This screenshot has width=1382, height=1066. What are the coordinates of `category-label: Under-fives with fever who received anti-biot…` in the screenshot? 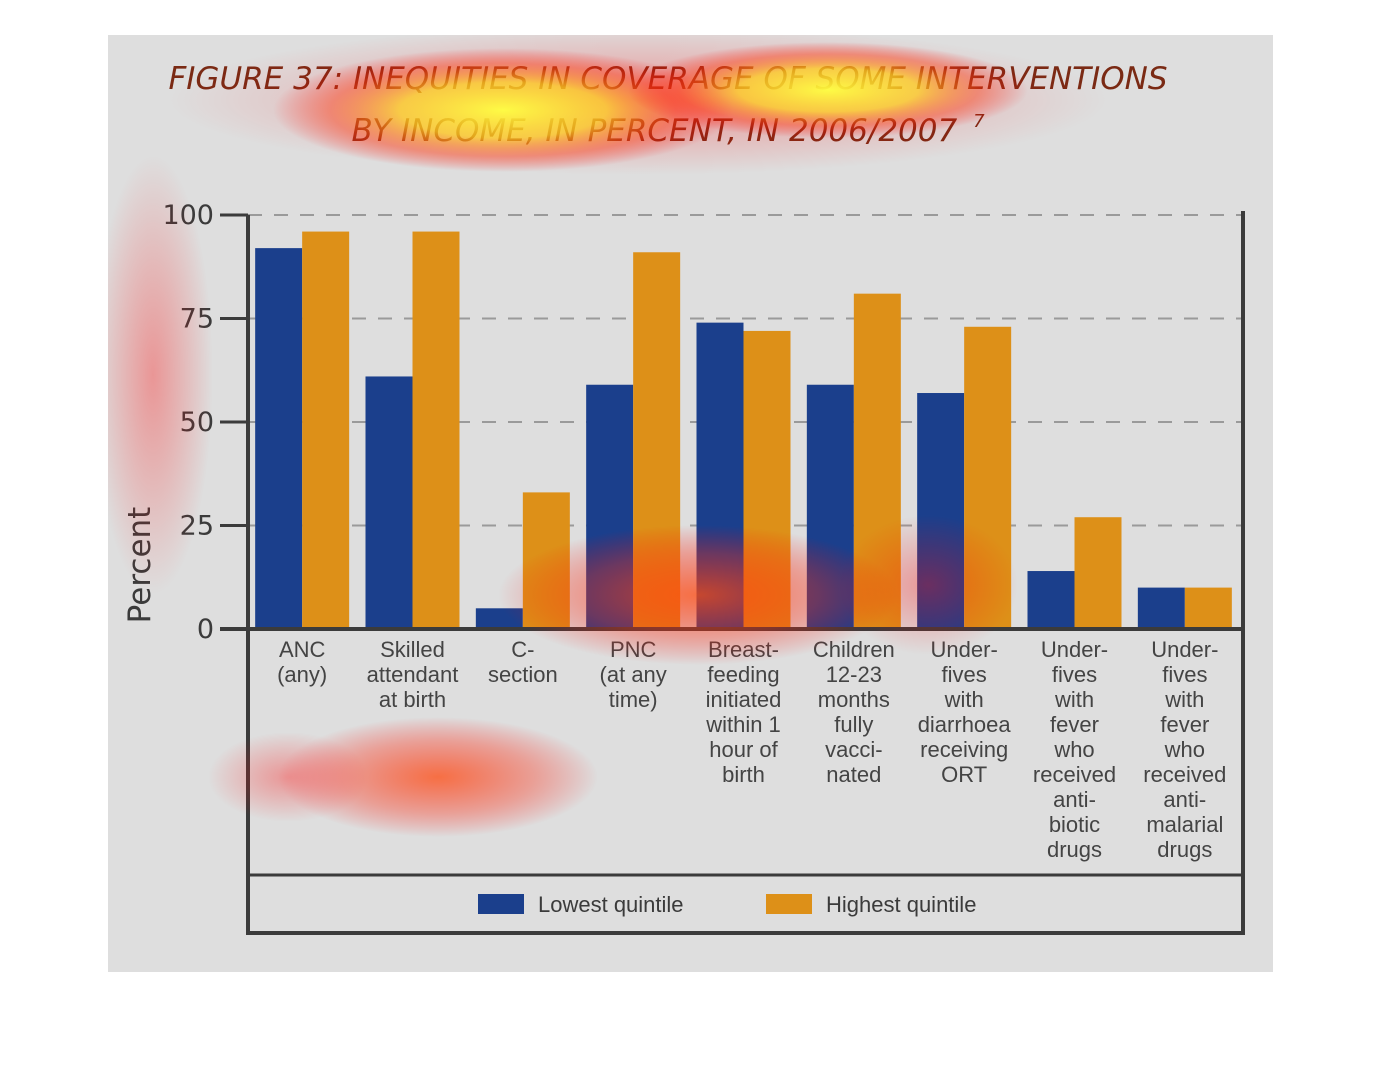 It's located at (1074, 749).